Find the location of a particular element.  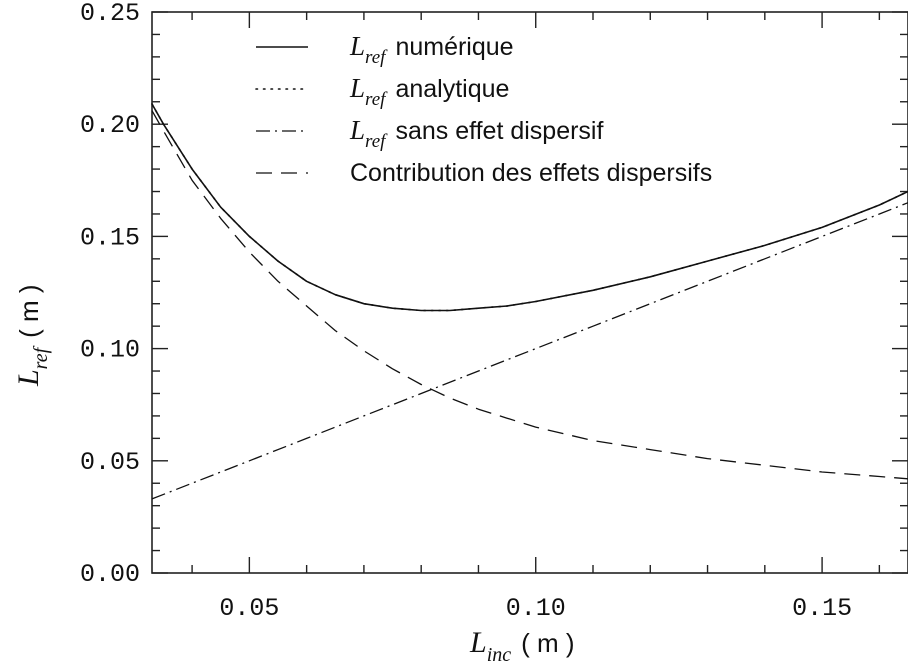

y-axis-label-unit: ( m ) is located at coordinates (29, 310).